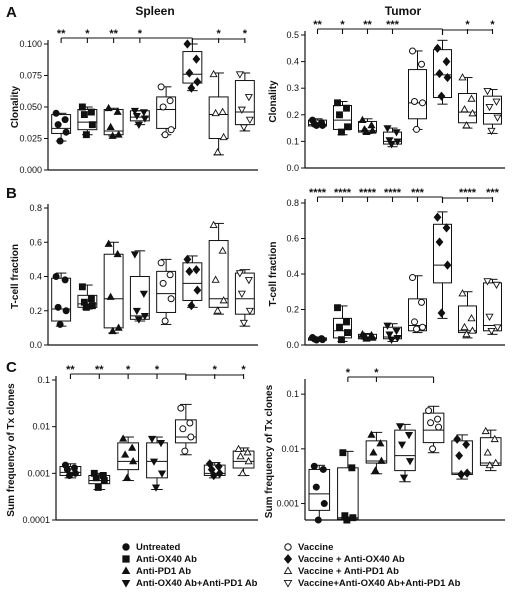  Describe the element at coordinates (66, 132) in the screenshot. I see `chart-a-spleen-group-1-point` at that location.